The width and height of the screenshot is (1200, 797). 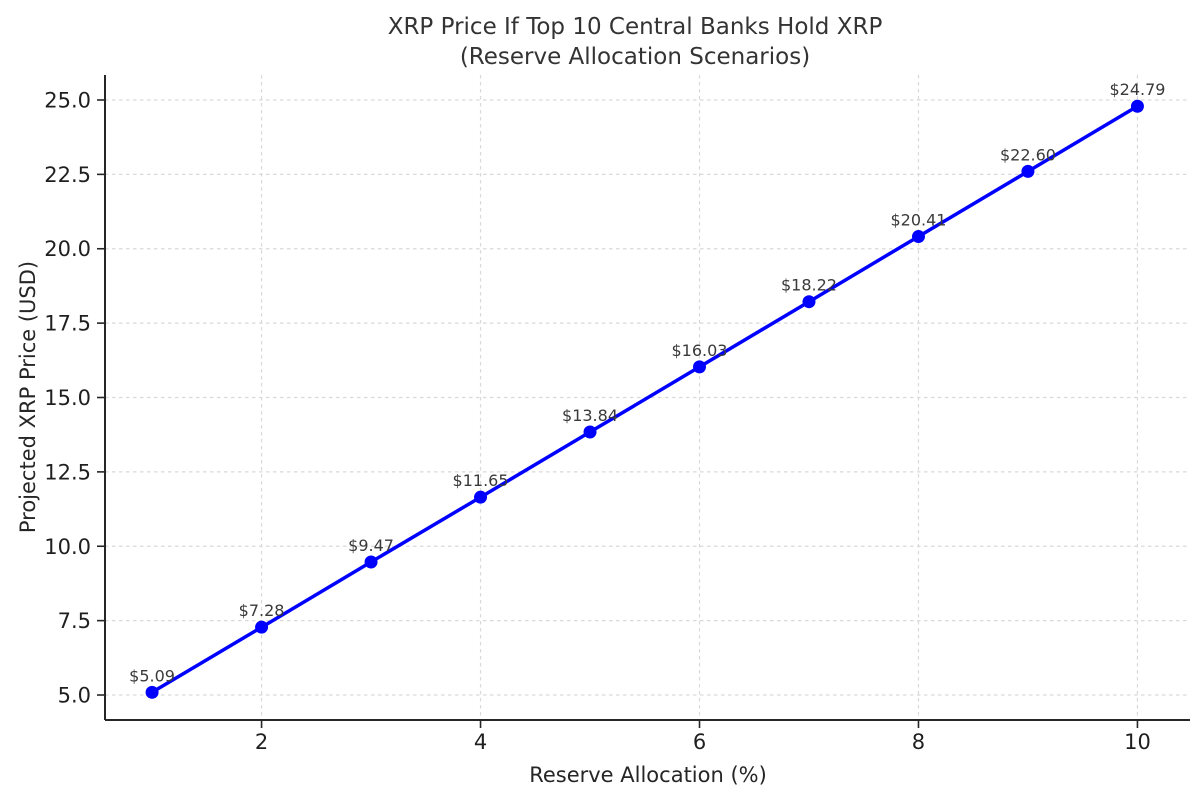 I want to click on y-tick-label: 7.5, so click(x=74, y=621).